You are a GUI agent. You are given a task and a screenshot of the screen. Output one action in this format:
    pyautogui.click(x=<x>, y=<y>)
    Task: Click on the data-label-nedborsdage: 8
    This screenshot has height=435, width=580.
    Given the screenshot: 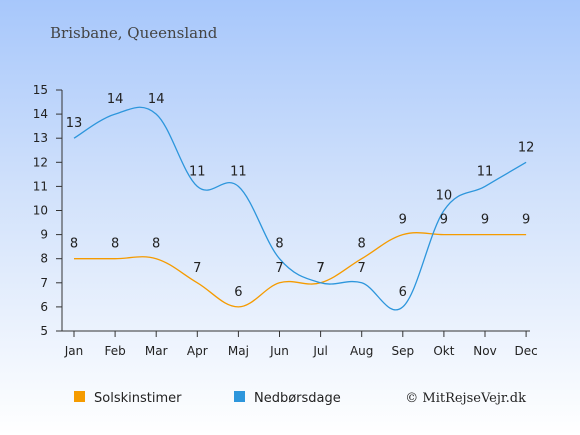 What is the action you would take?
    pyautogui.click(x=279, y=244)
    